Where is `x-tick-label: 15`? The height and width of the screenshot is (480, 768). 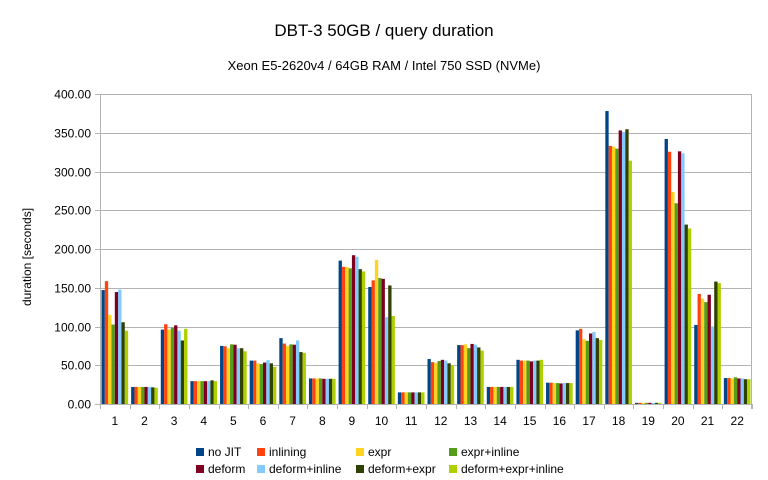
x-tick-label: 15 is located at coordinates (530, 421).